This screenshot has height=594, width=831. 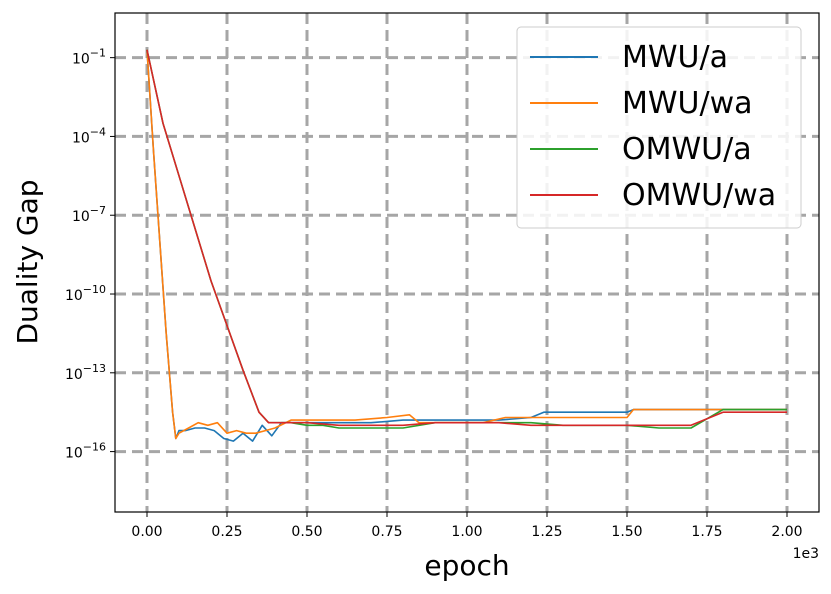 What do you see at coordinates (466, 565) in the screenshot?
I see `x-axis-label: epoch` at bounding box center [466, 565].